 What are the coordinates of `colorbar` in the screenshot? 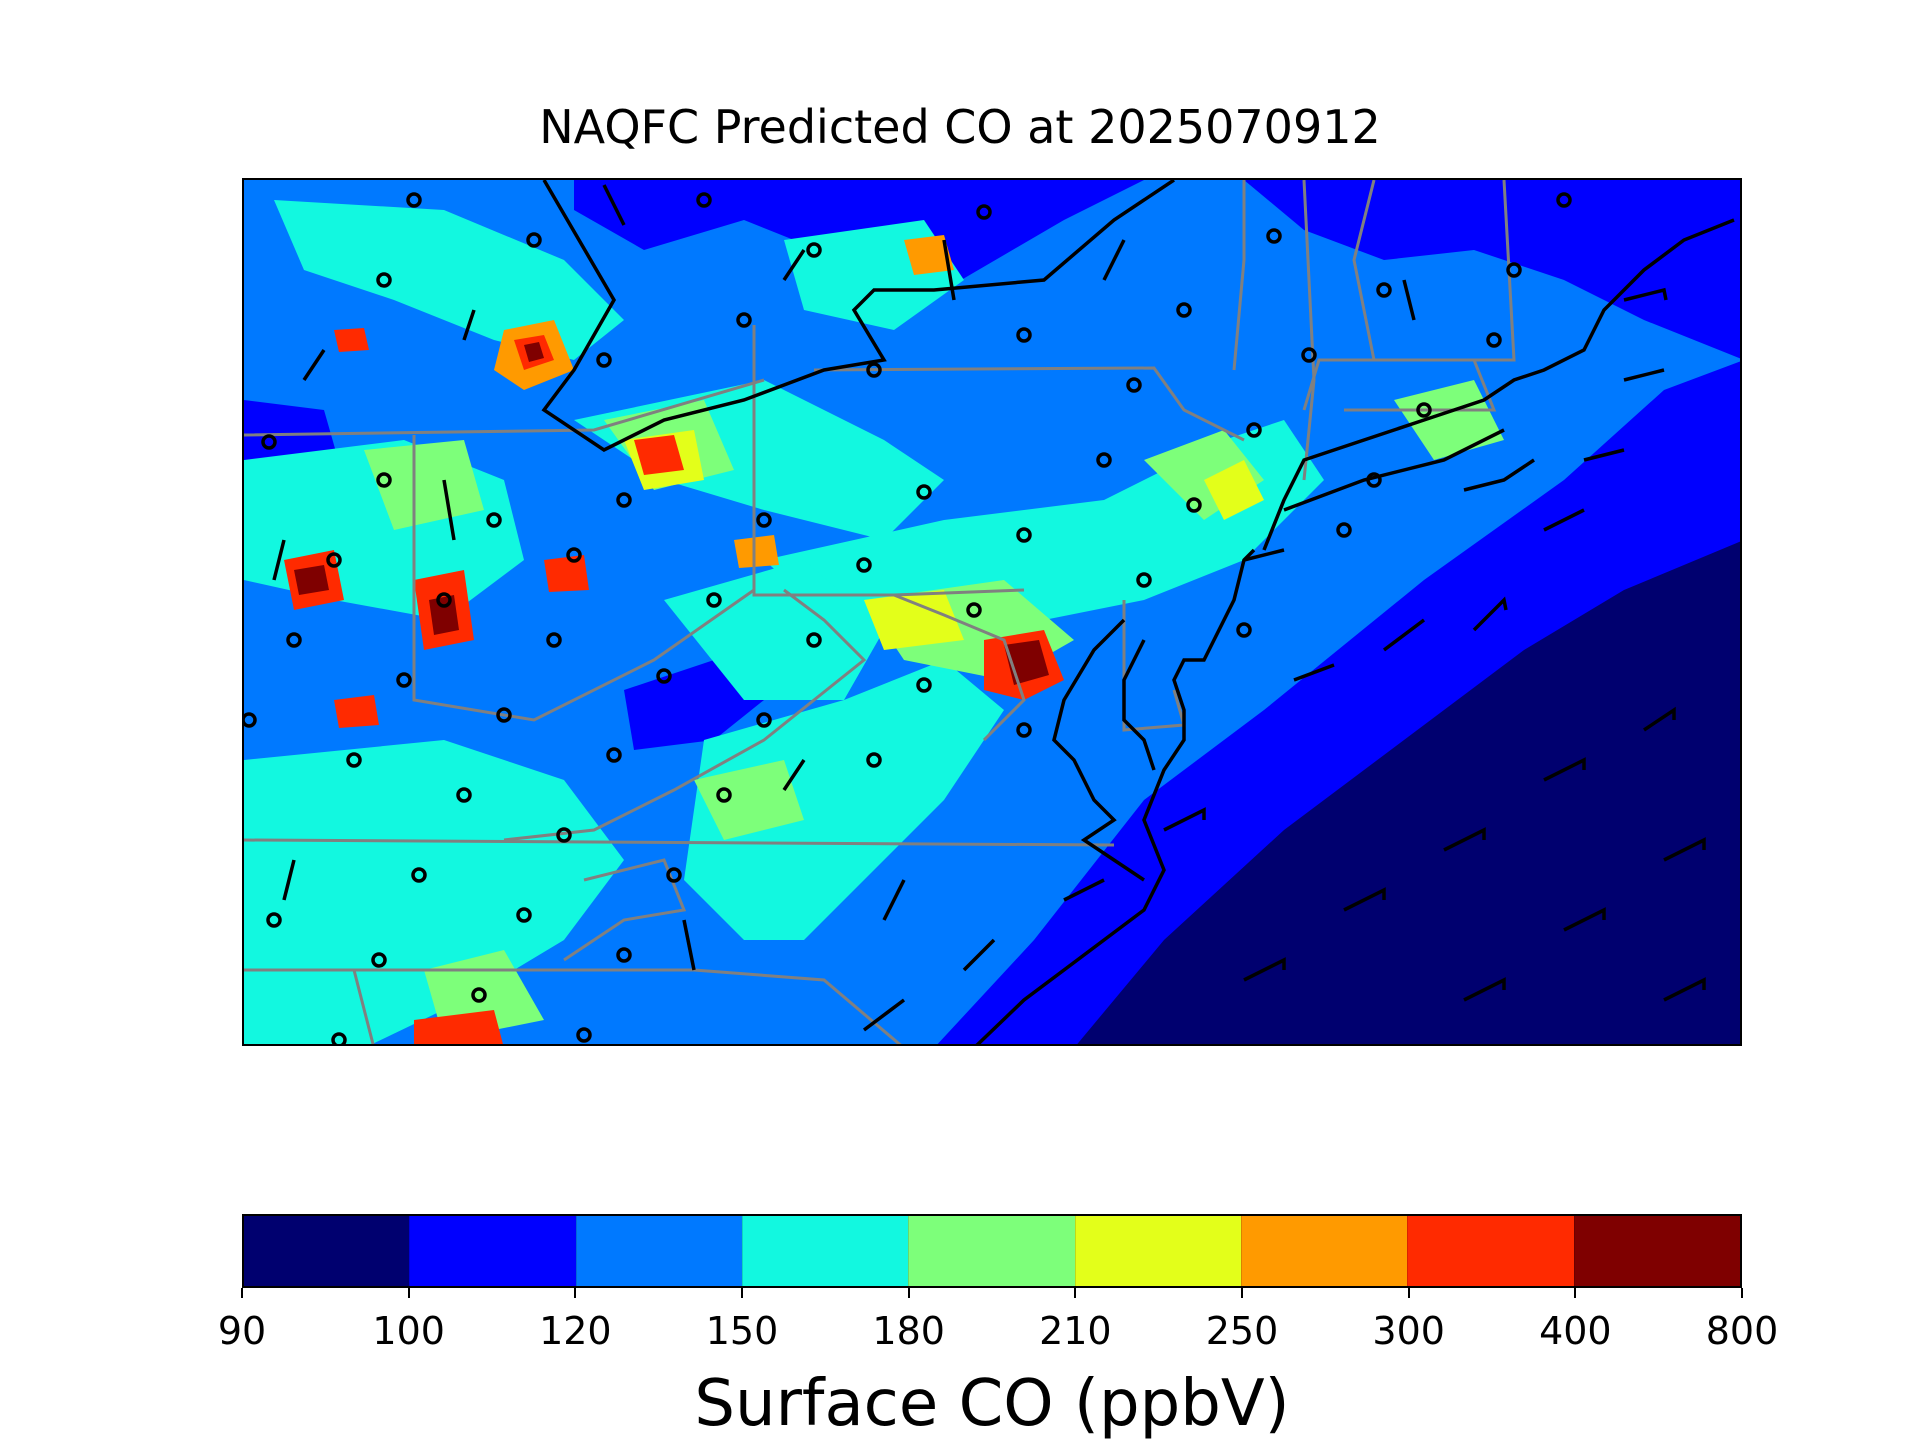 It's located at (992, 1251).